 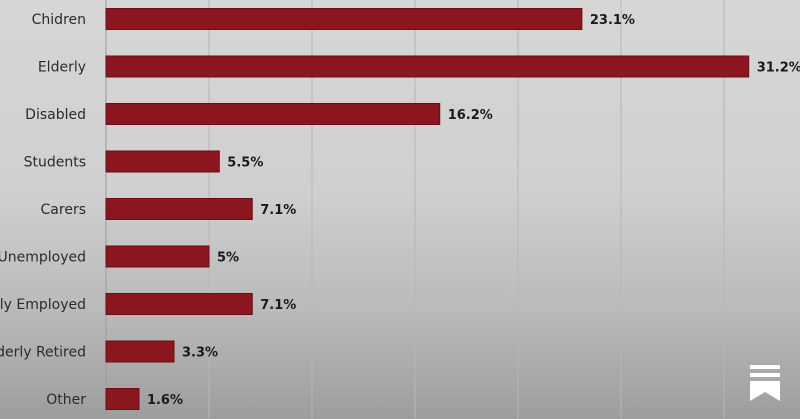 I want to click on category-label: Other, so click(x=66, y=400).